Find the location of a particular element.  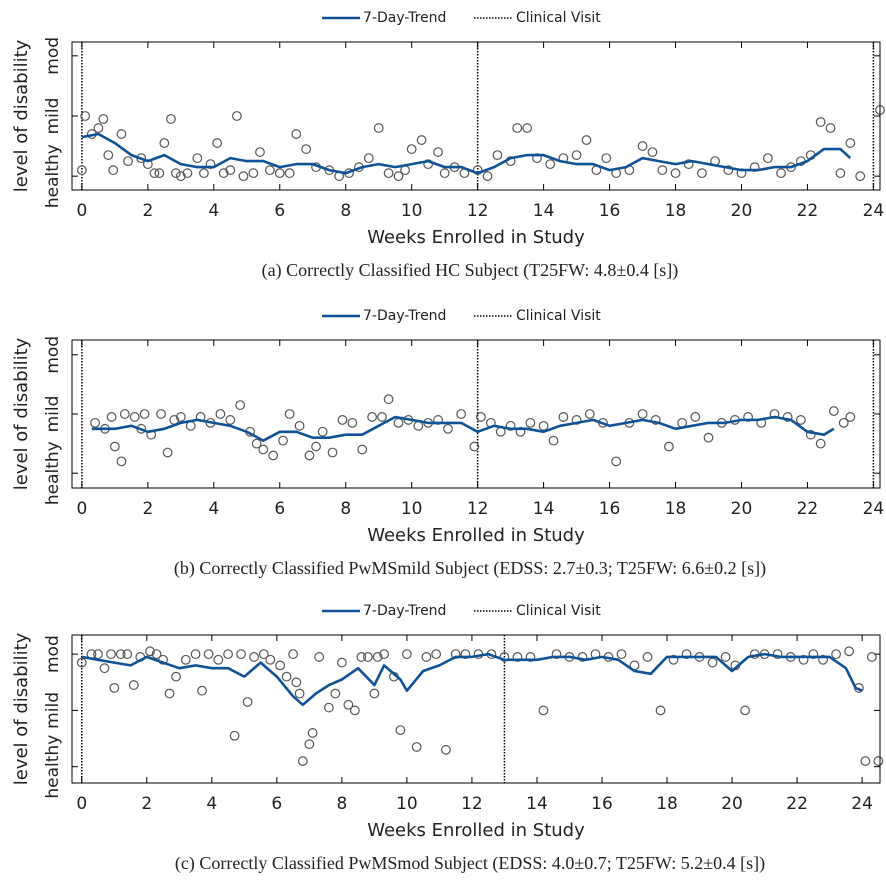

x-tick-label: 4 is located at coordinates (213, 211).